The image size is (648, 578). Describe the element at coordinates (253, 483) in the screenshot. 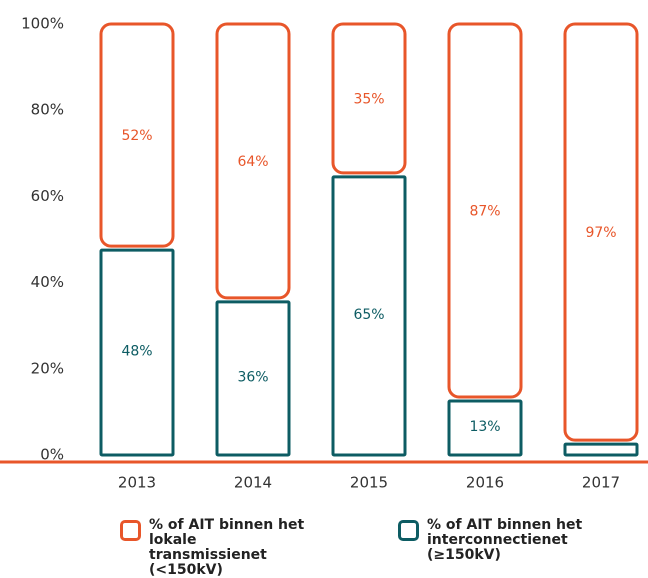

I see `x-tick-label: 2014` at that location.